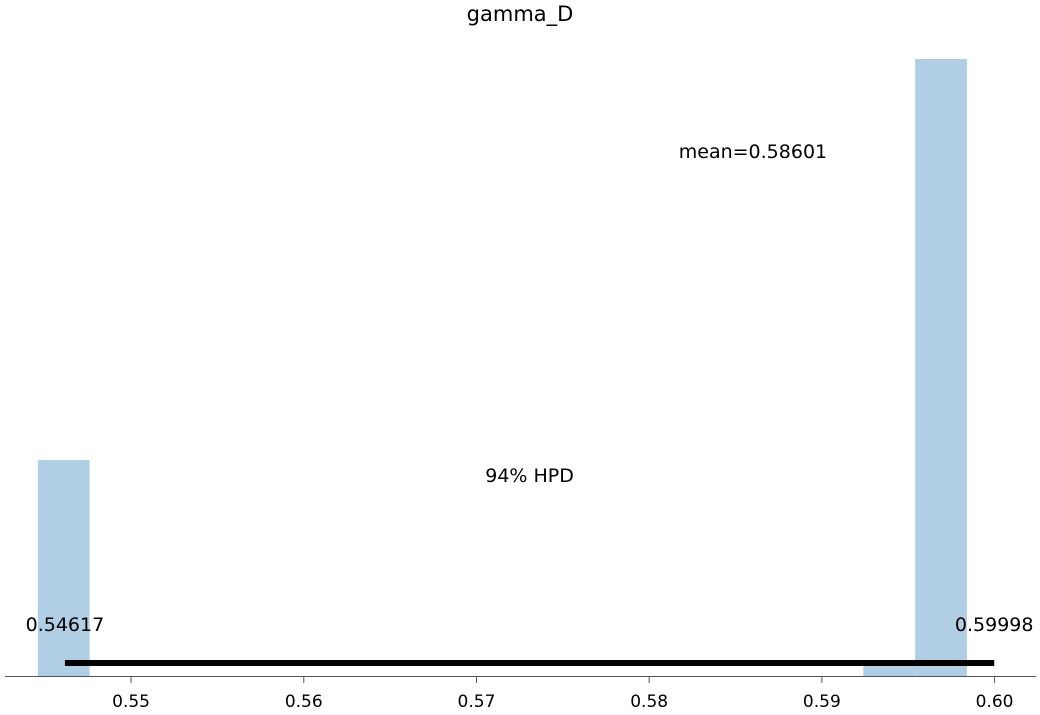 The width and height of the screenshot is (1040, 715). I want to click on mean-label: mean=0.58601, so click(753, 152).